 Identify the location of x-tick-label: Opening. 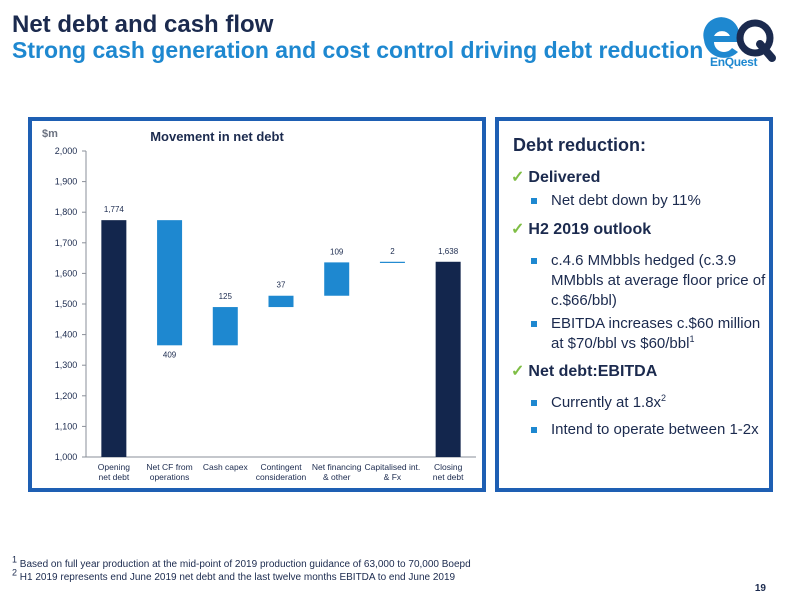
(114, 467).